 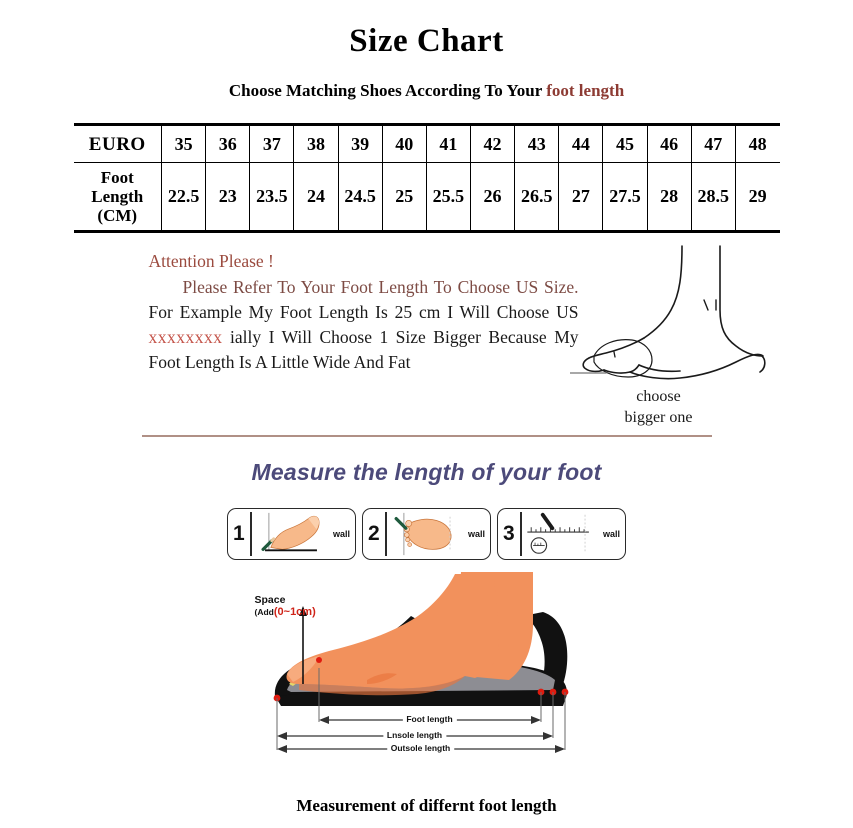 What do you see at coordinates (659, 408) in the screenshot?
I see `choose-bigger-caption: choose bigger one` at bounding box center [659, 408].